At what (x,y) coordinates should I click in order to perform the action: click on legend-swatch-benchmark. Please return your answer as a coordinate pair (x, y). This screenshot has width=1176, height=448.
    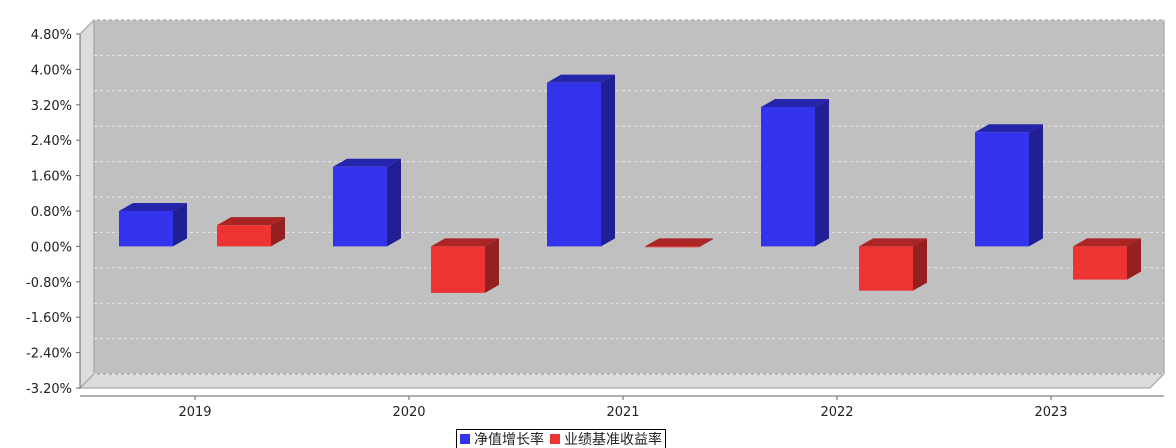
    Looking at the image, I should click on (555, 439).